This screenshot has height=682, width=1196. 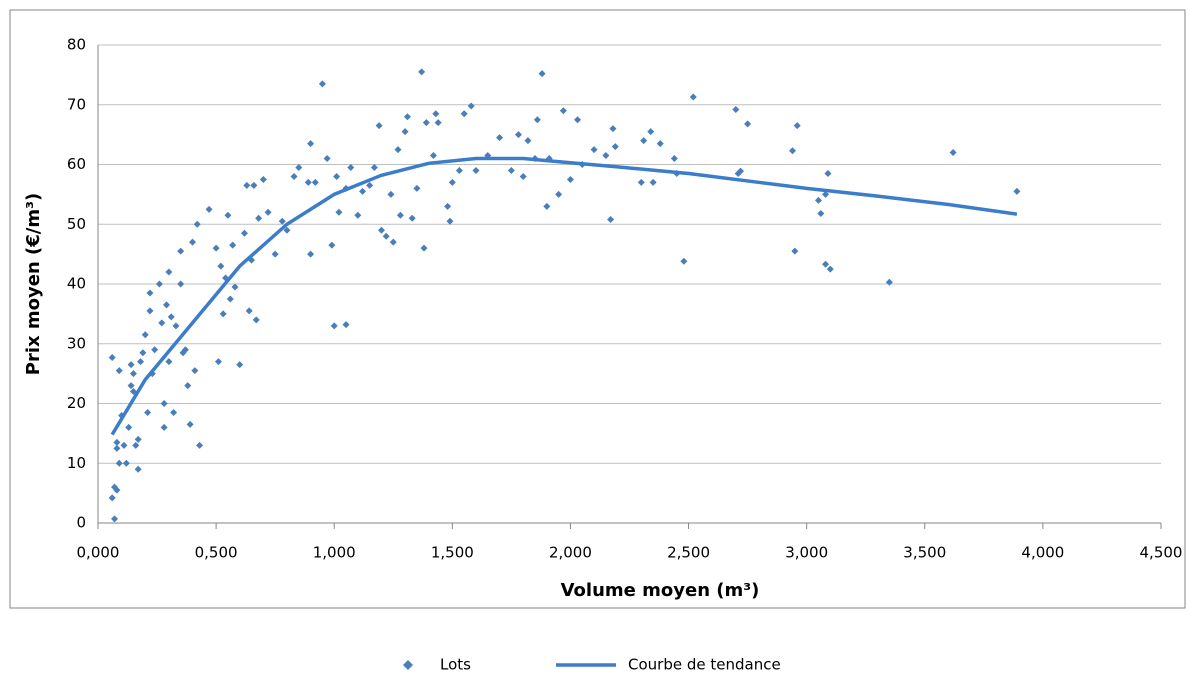 What do you see at coordinates (334, 553) in the screenshot?
I see `x-tick-label: 1,000` at bounding box center [334, 553].